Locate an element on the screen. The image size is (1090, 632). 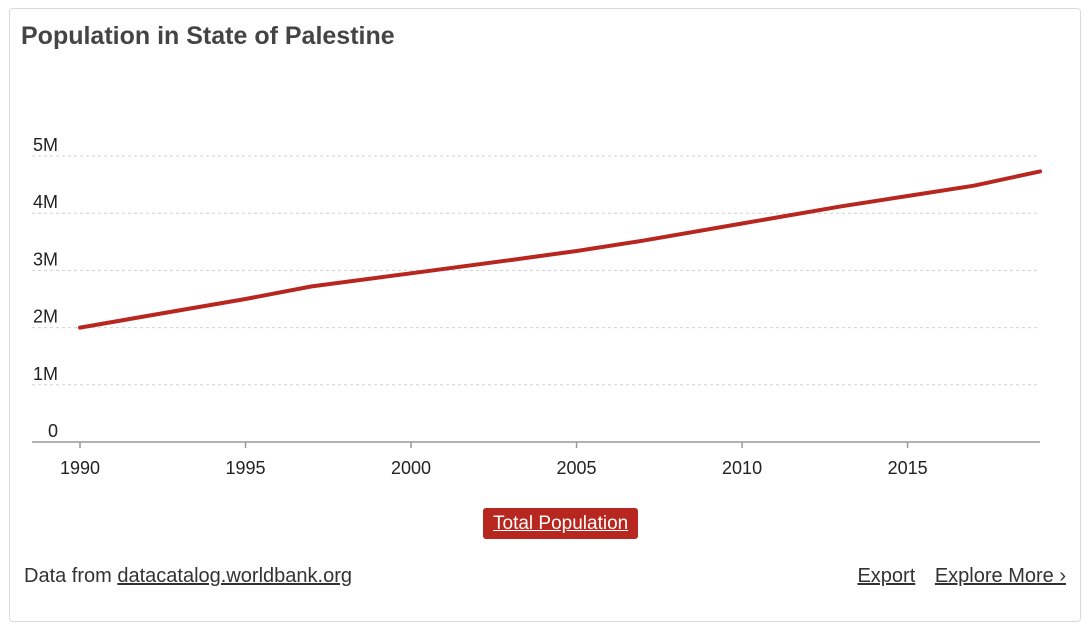
y-axis-ticks: 0 1M 2M 3M 4M 5M is located at coordinates (45, 288).